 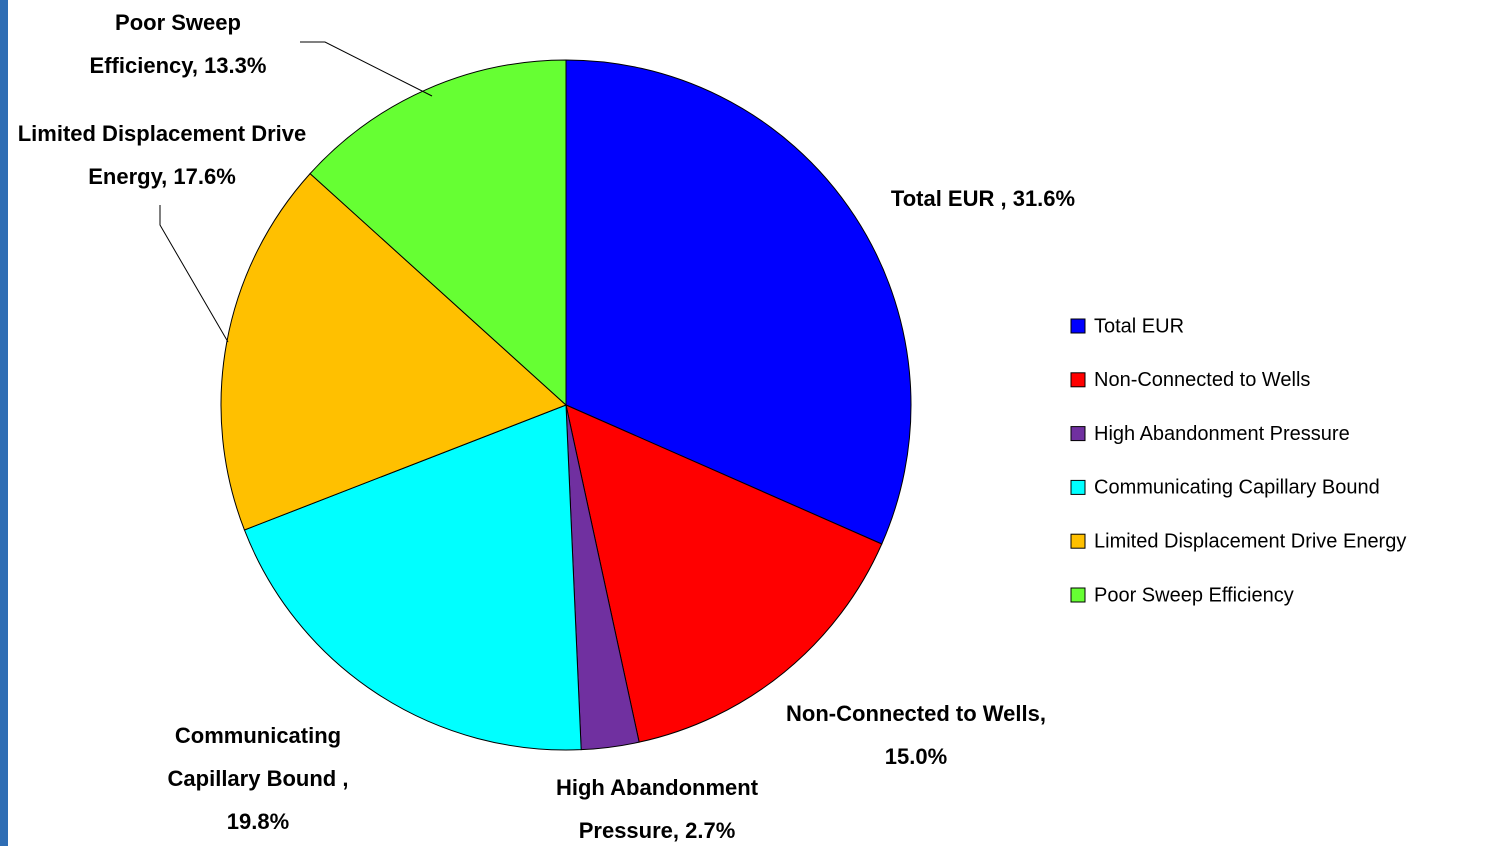 What do you see at coordinates (1237, 488) in the screenshot?
I see `legend-label: Communicating Capillary Bound` at bounding box center [1237, 488].